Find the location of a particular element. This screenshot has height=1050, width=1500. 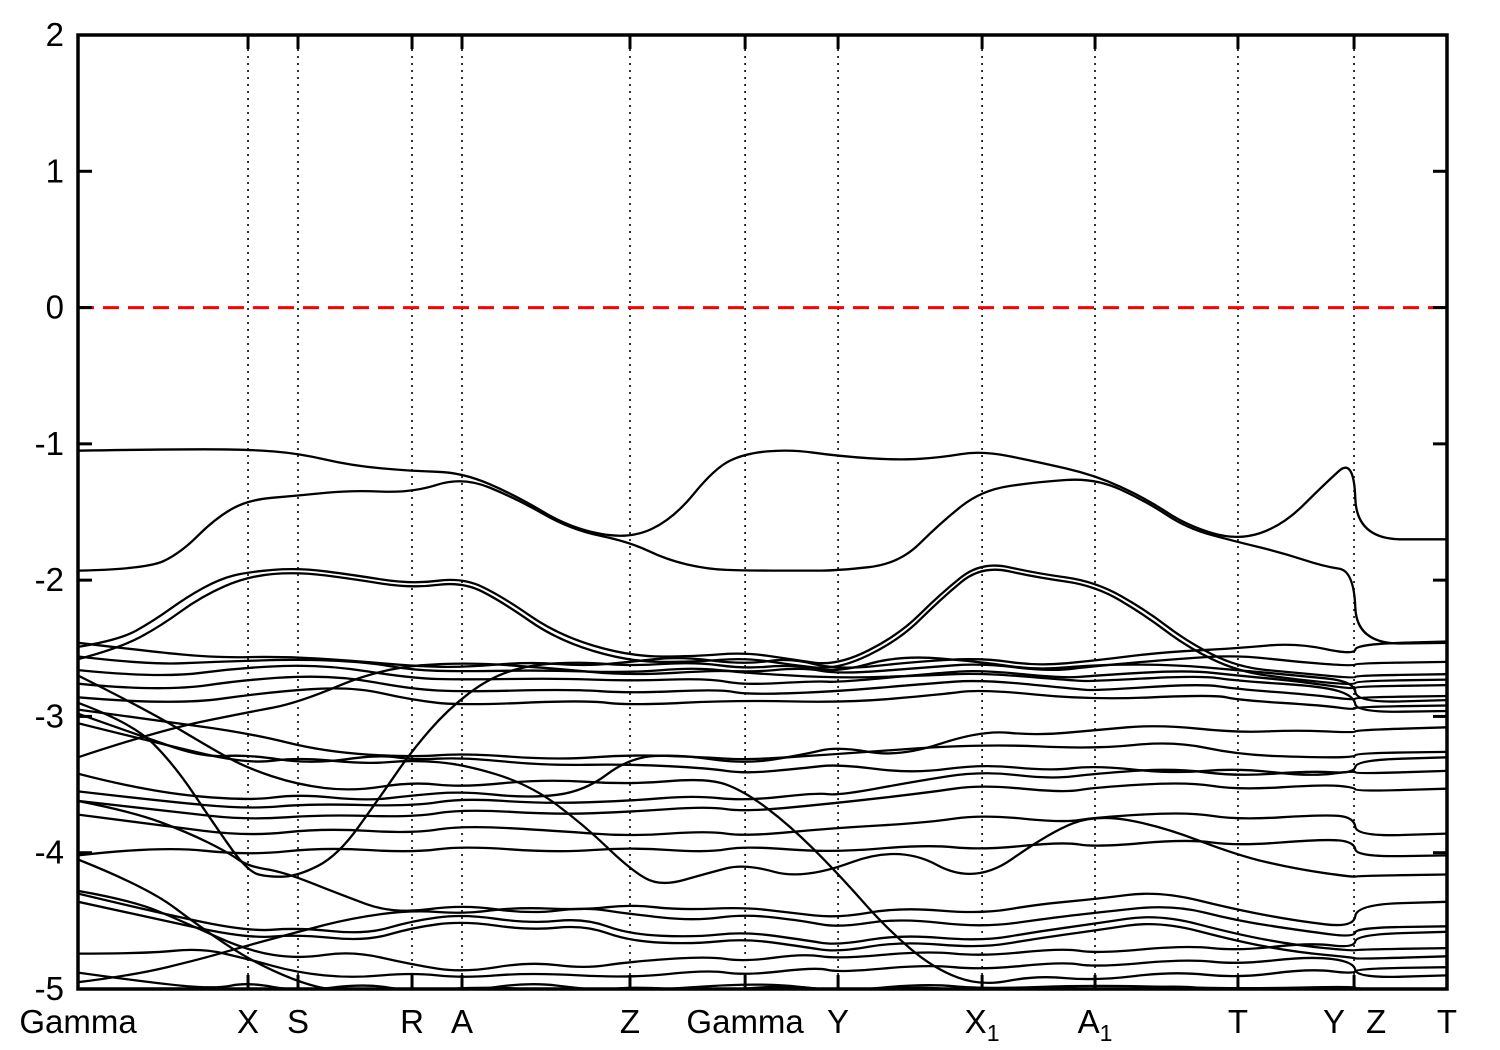

y-tick-label: -4 is located at coordinates (49, 852).